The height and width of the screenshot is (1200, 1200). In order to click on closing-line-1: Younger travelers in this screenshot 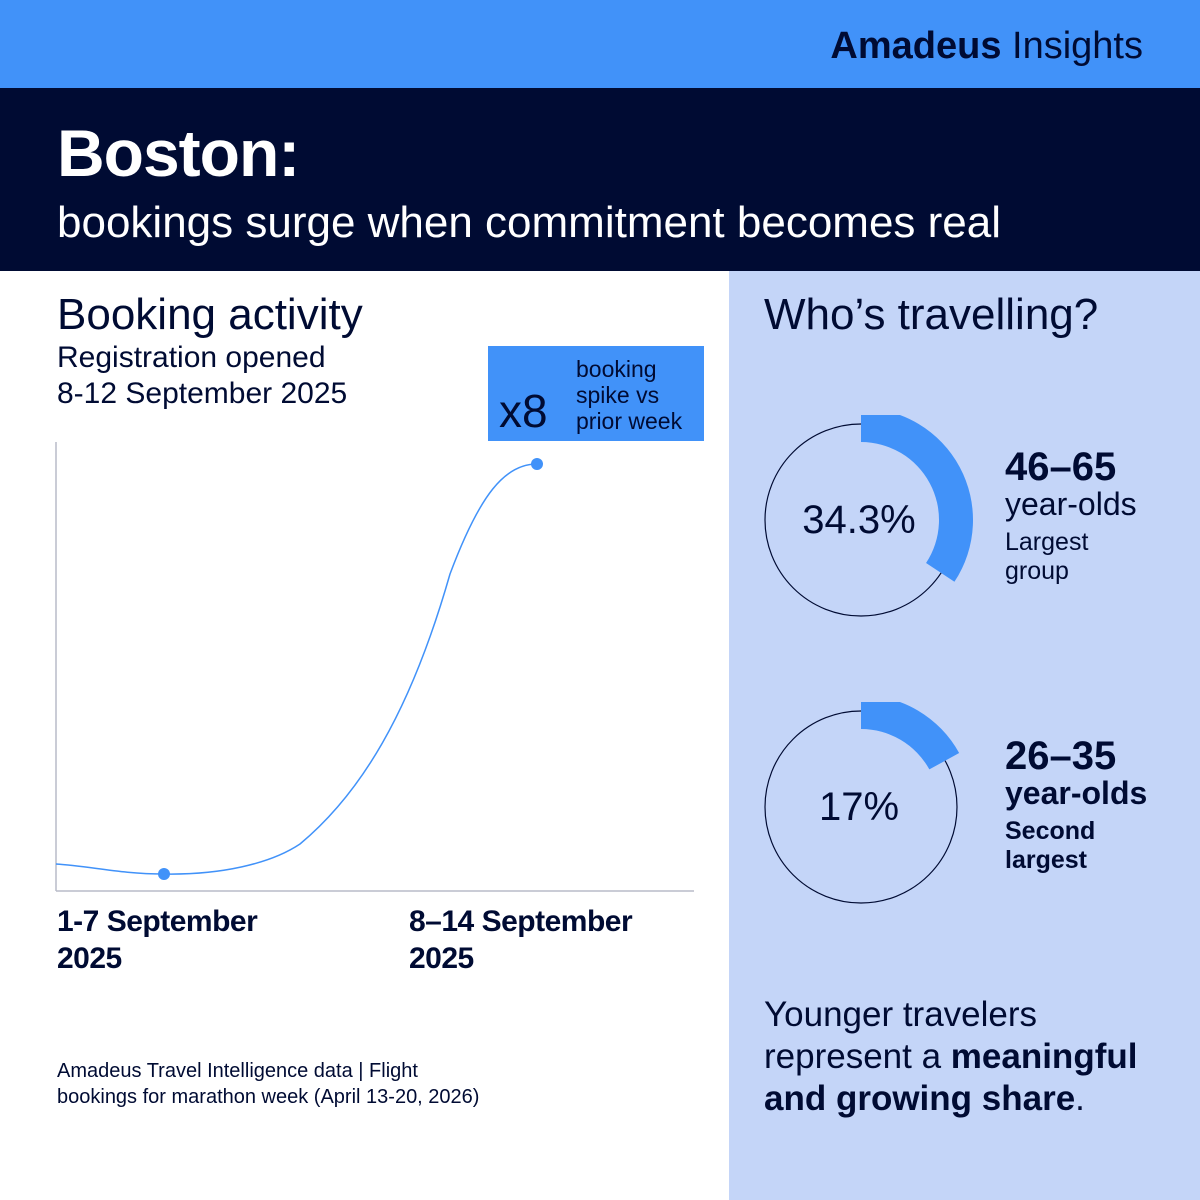, I will do `click(901, 1014)`.